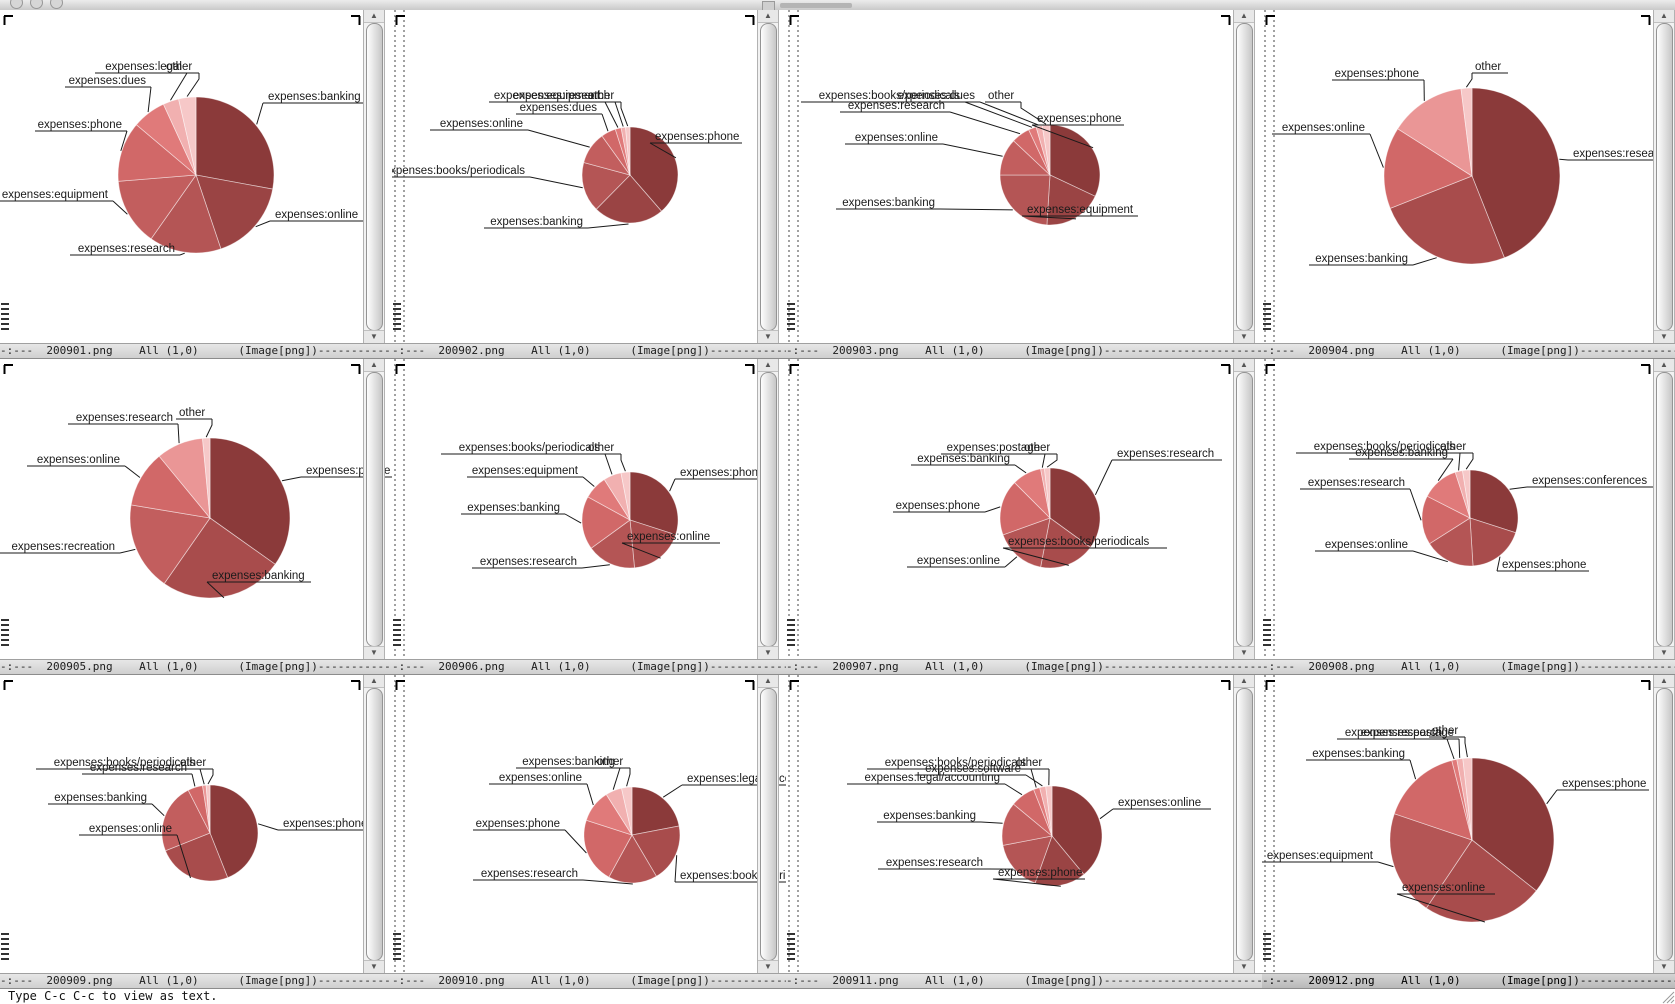  Describe the element at coordinates (325, 824) in the screenshot. I see `slice-label: expenses:phone` at that location.